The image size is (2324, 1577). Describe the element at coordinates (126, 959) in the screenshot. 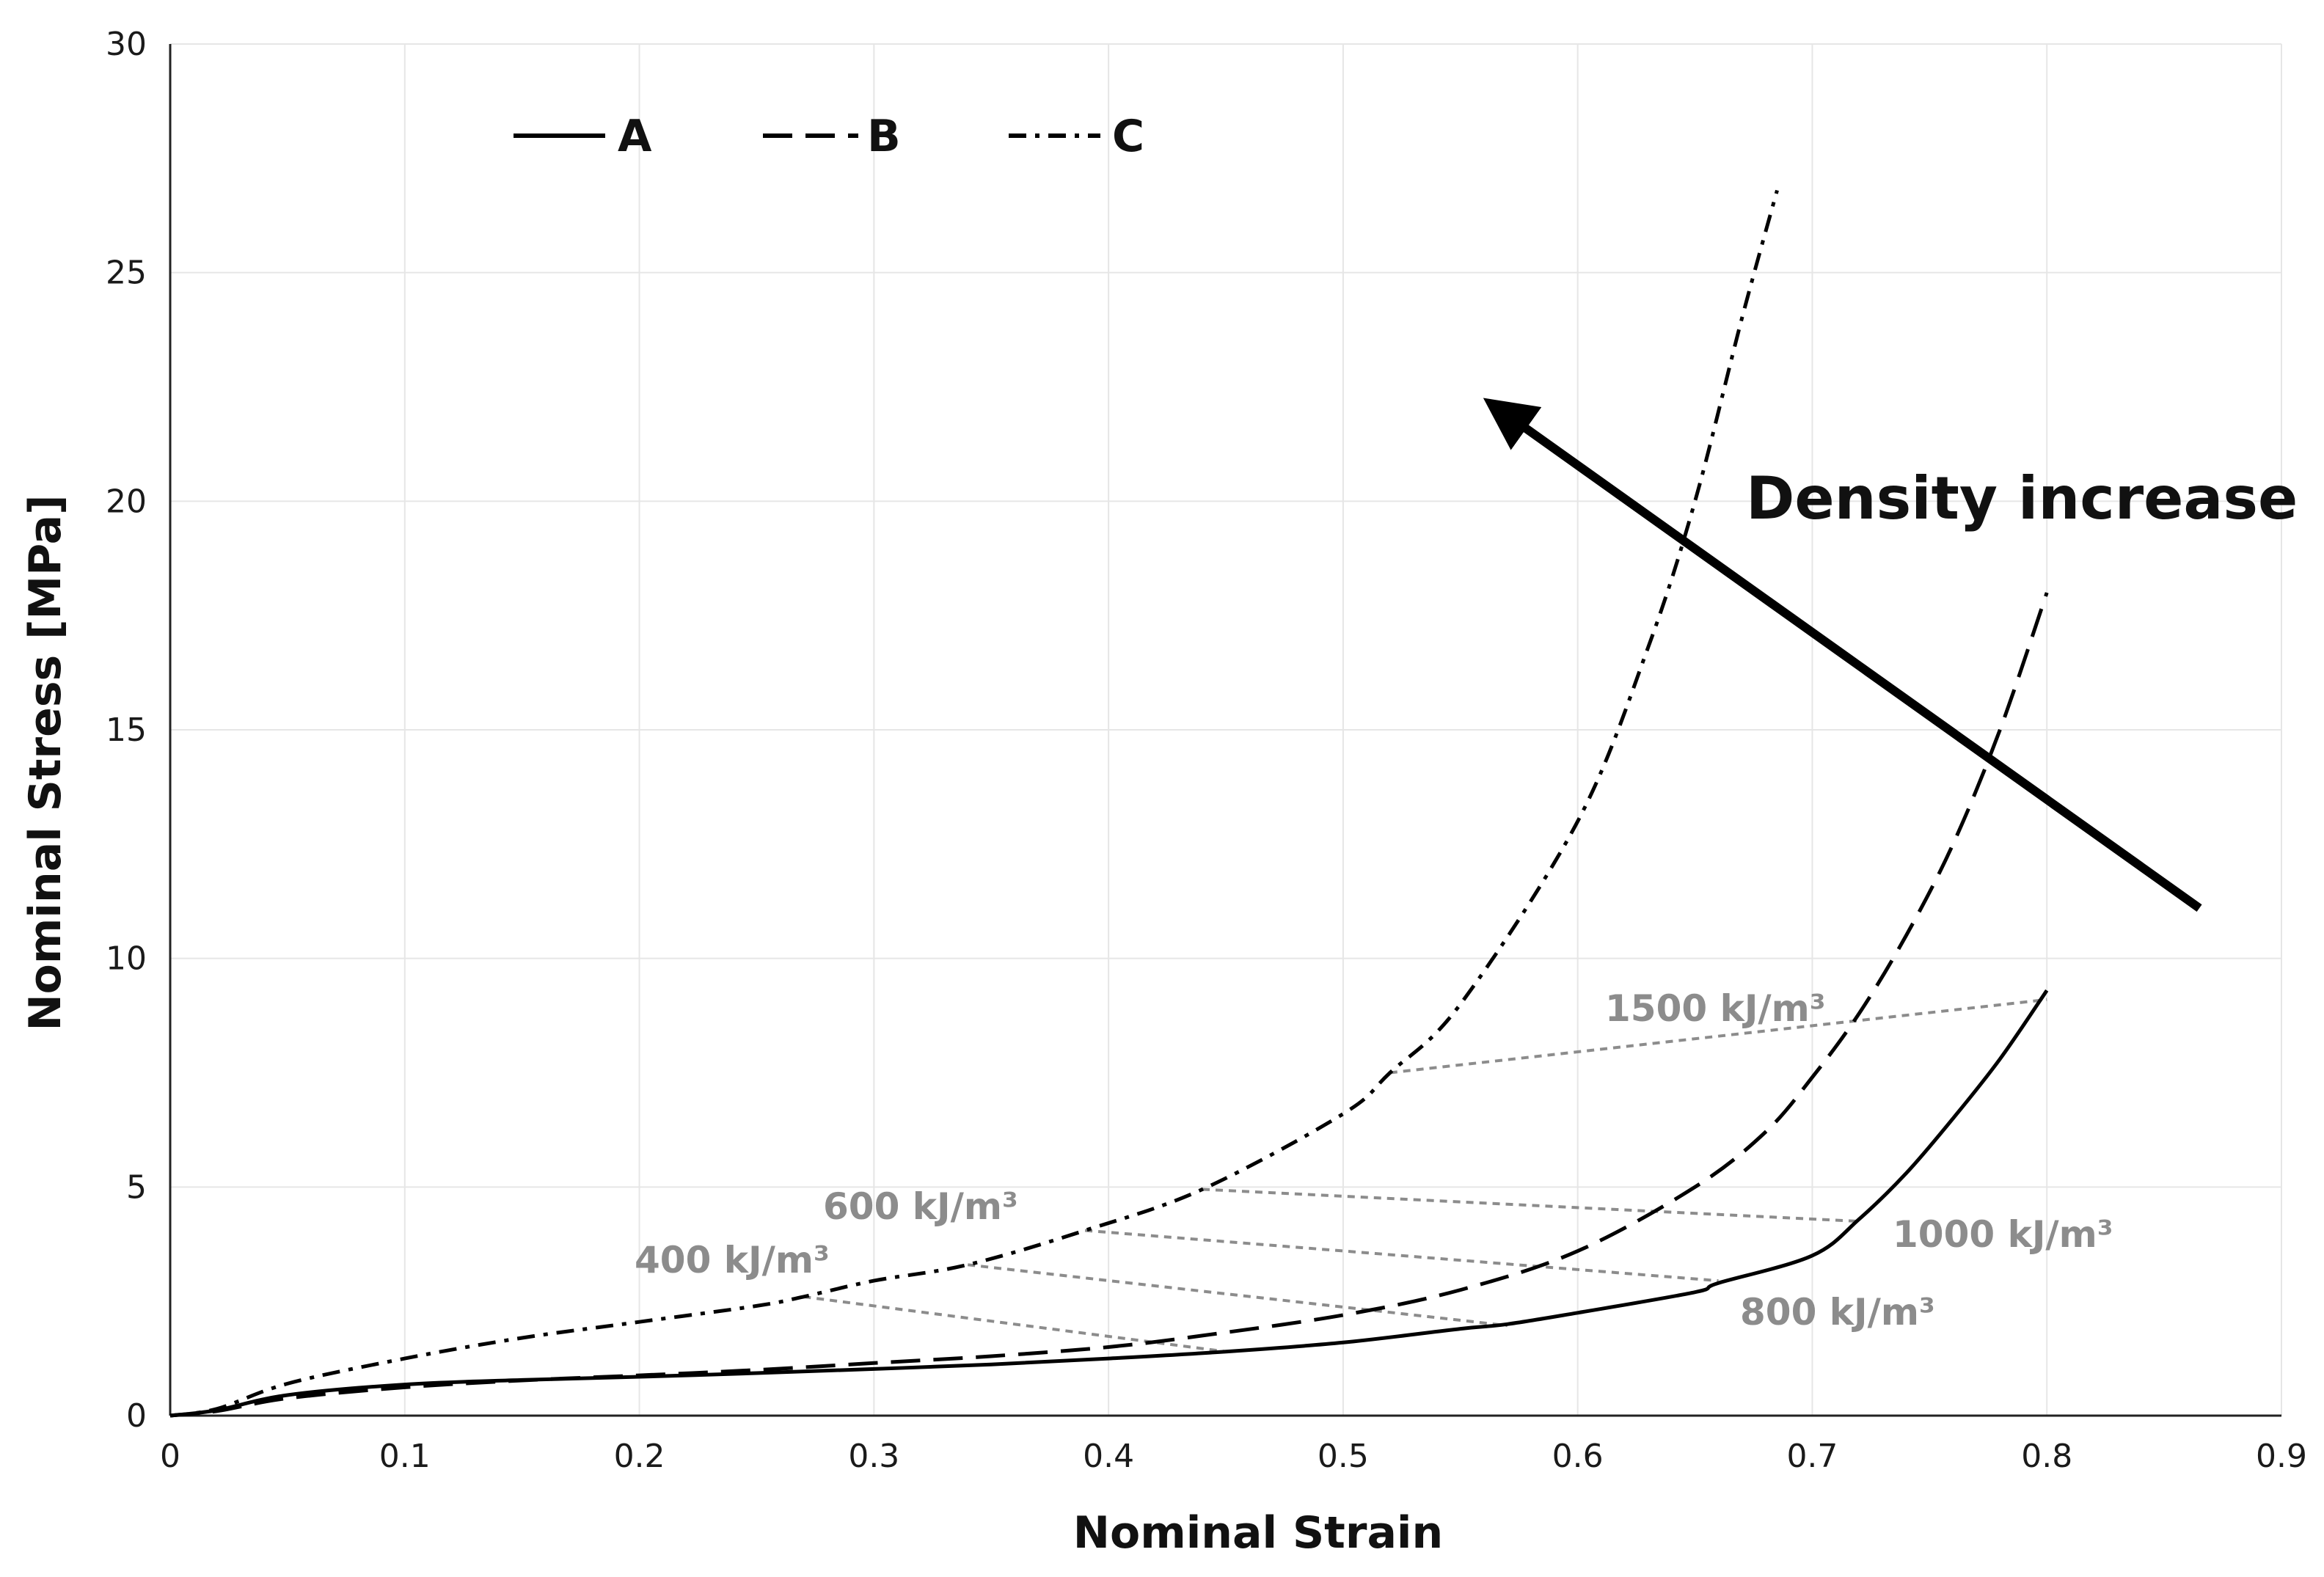

I see `y-tick-label: 10` at that location.